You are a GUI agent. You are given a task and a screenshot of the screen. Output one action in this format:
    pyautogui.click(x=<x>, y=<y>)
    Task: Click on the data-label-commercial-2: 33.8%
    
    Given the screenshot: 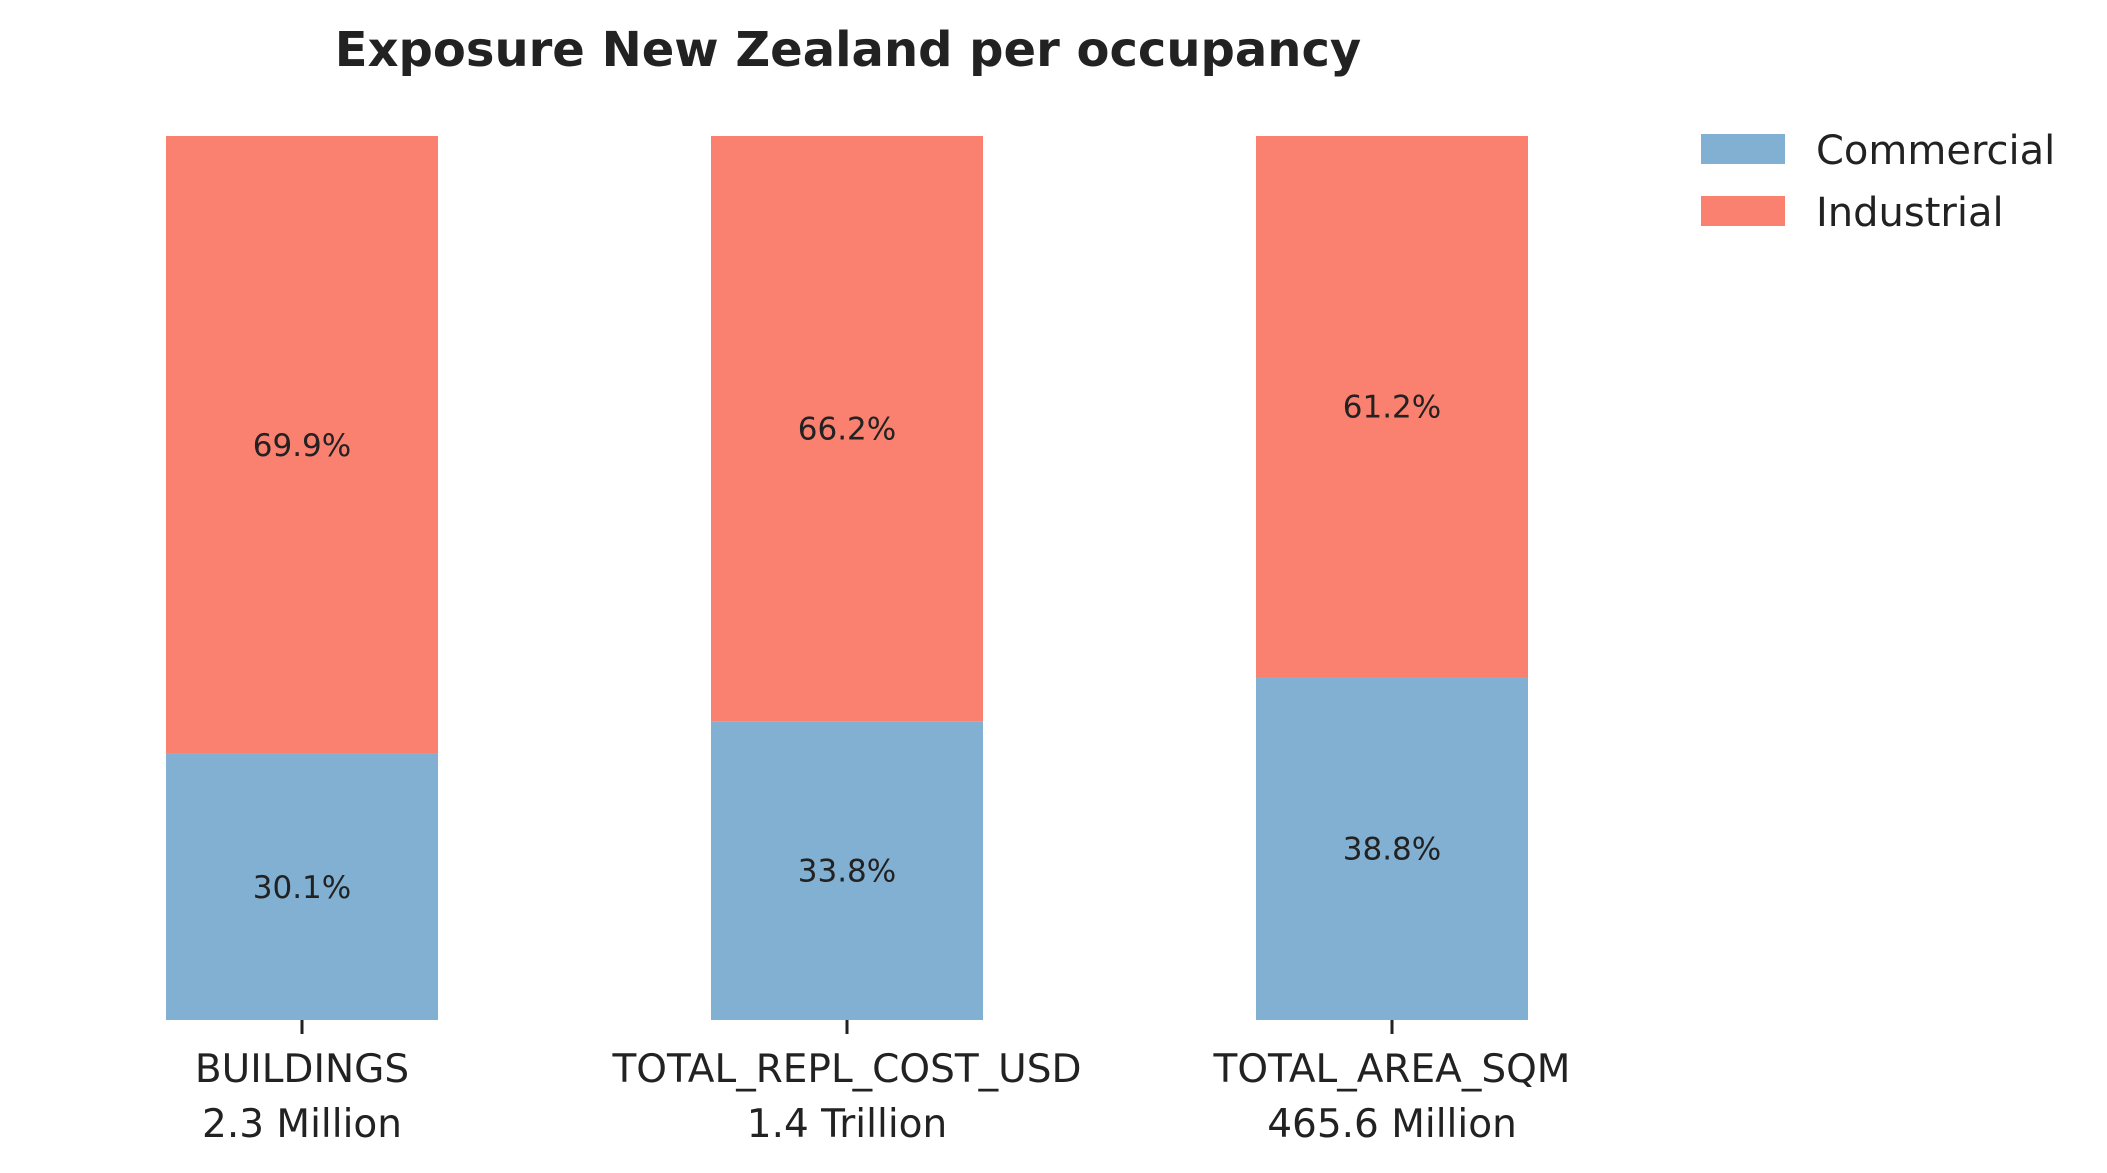 What is the action you would take?
    pyautogui.click(x=847, y=872)
    